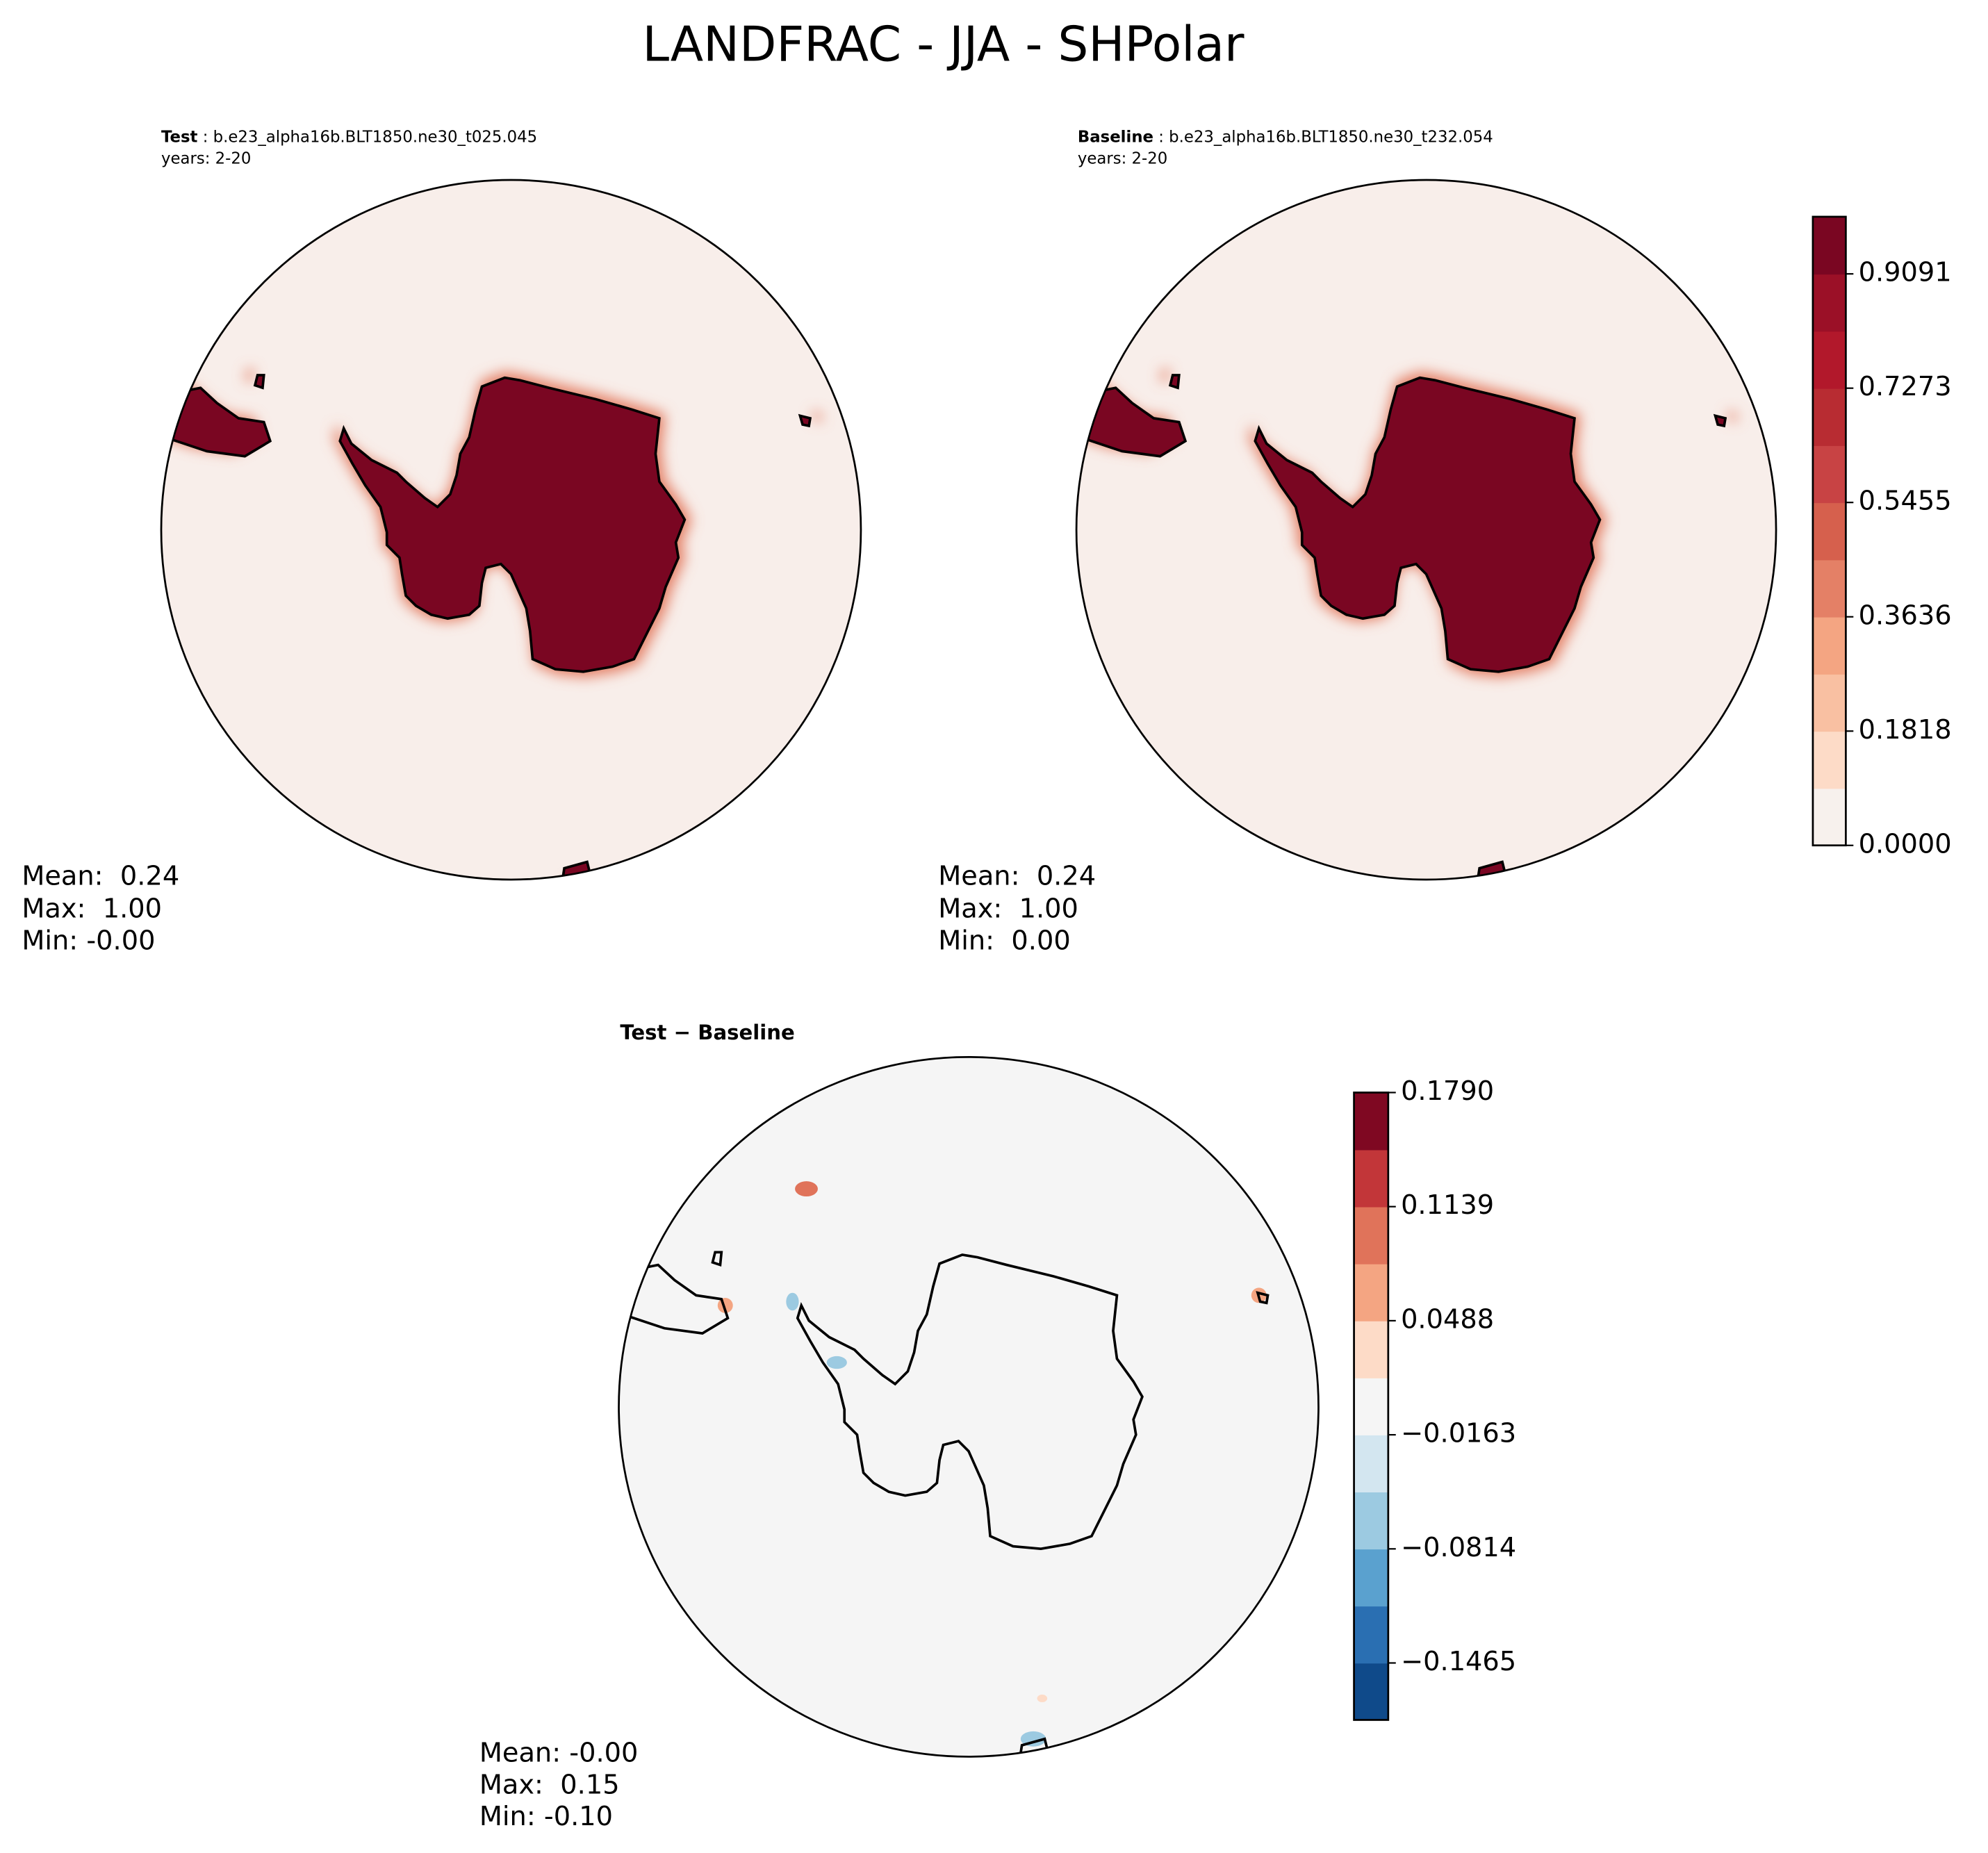 This screenshot has width=1988, height=1853. I want to click on map-baseline, so click(1426, 530).